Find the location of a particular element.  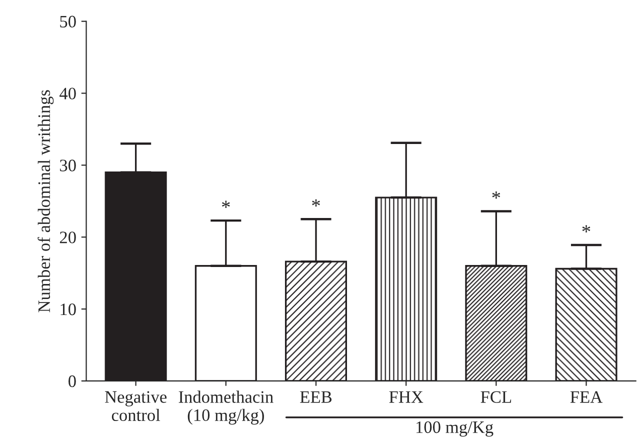

y-tick-label: 10 is located at coordinates (68, 310).